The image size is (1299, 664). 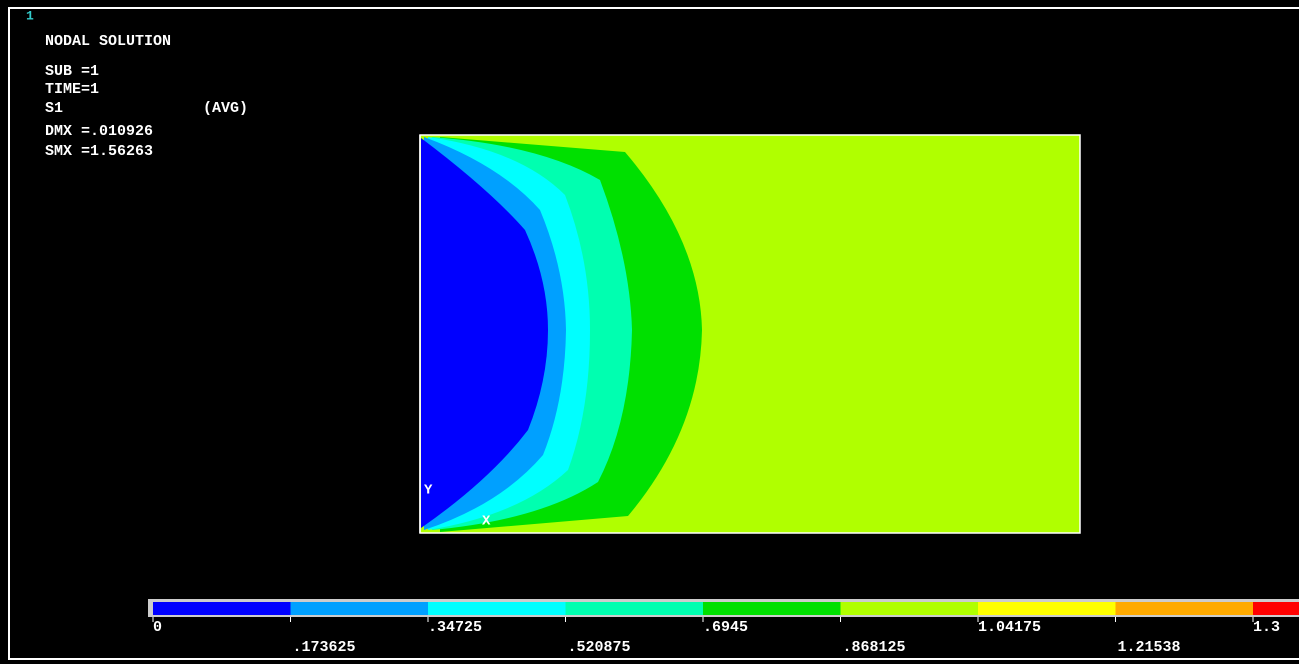 I want to click on region-blue, so click(x=484, y=333).